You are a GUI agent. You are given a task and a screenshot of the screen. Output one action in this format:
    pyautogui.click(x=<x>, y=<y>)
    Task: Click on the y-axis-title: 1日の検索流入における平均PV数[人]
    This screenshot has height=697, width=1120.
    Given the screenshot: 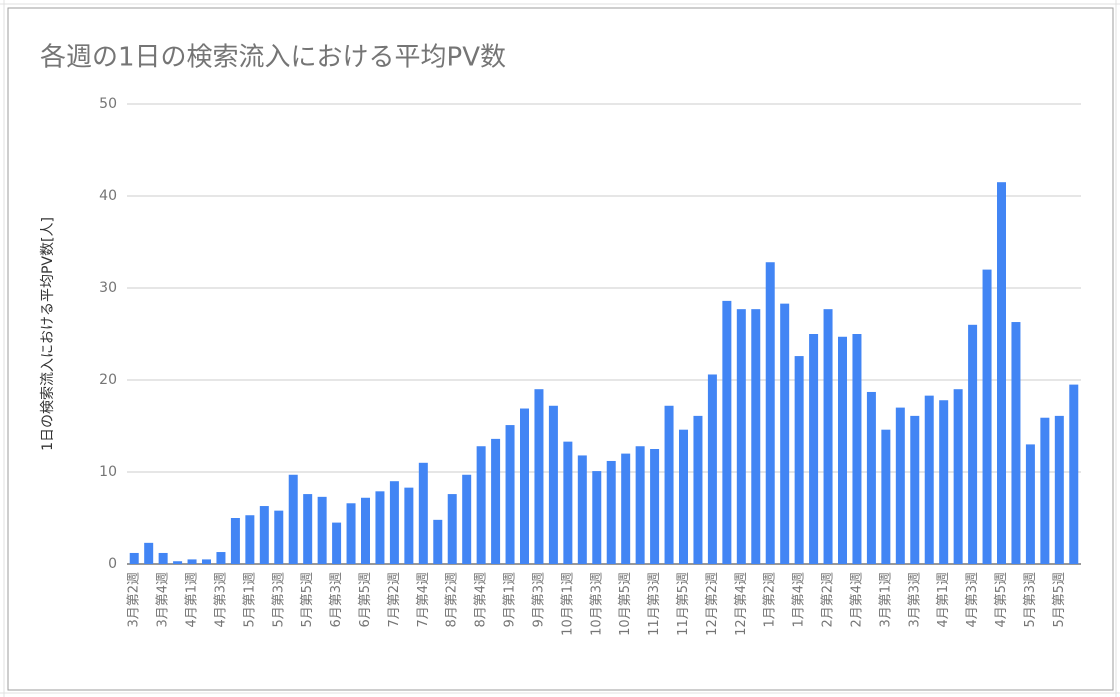 What is the action you would take?
    pyautogui.click(x=47, y=334)
    